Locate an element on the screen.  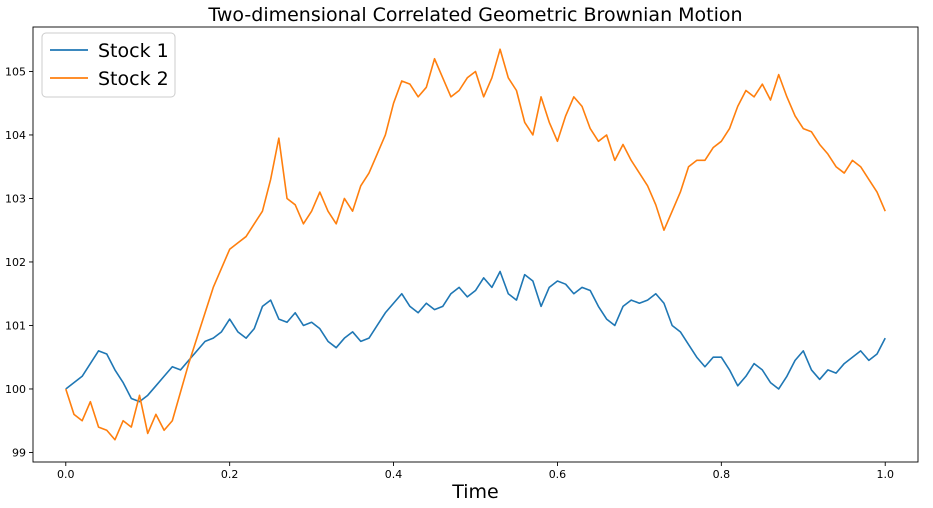
y-tick-label: 102 is located at coordinates (15, 262).